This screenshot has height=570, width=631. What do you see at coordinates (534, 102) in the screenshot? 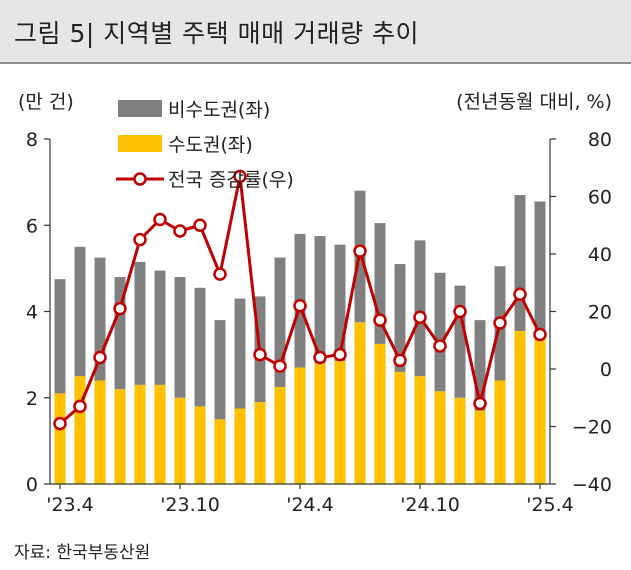
I see `right-axis-label: (전년동월 대비, %)` at bounding box center [534, 102].